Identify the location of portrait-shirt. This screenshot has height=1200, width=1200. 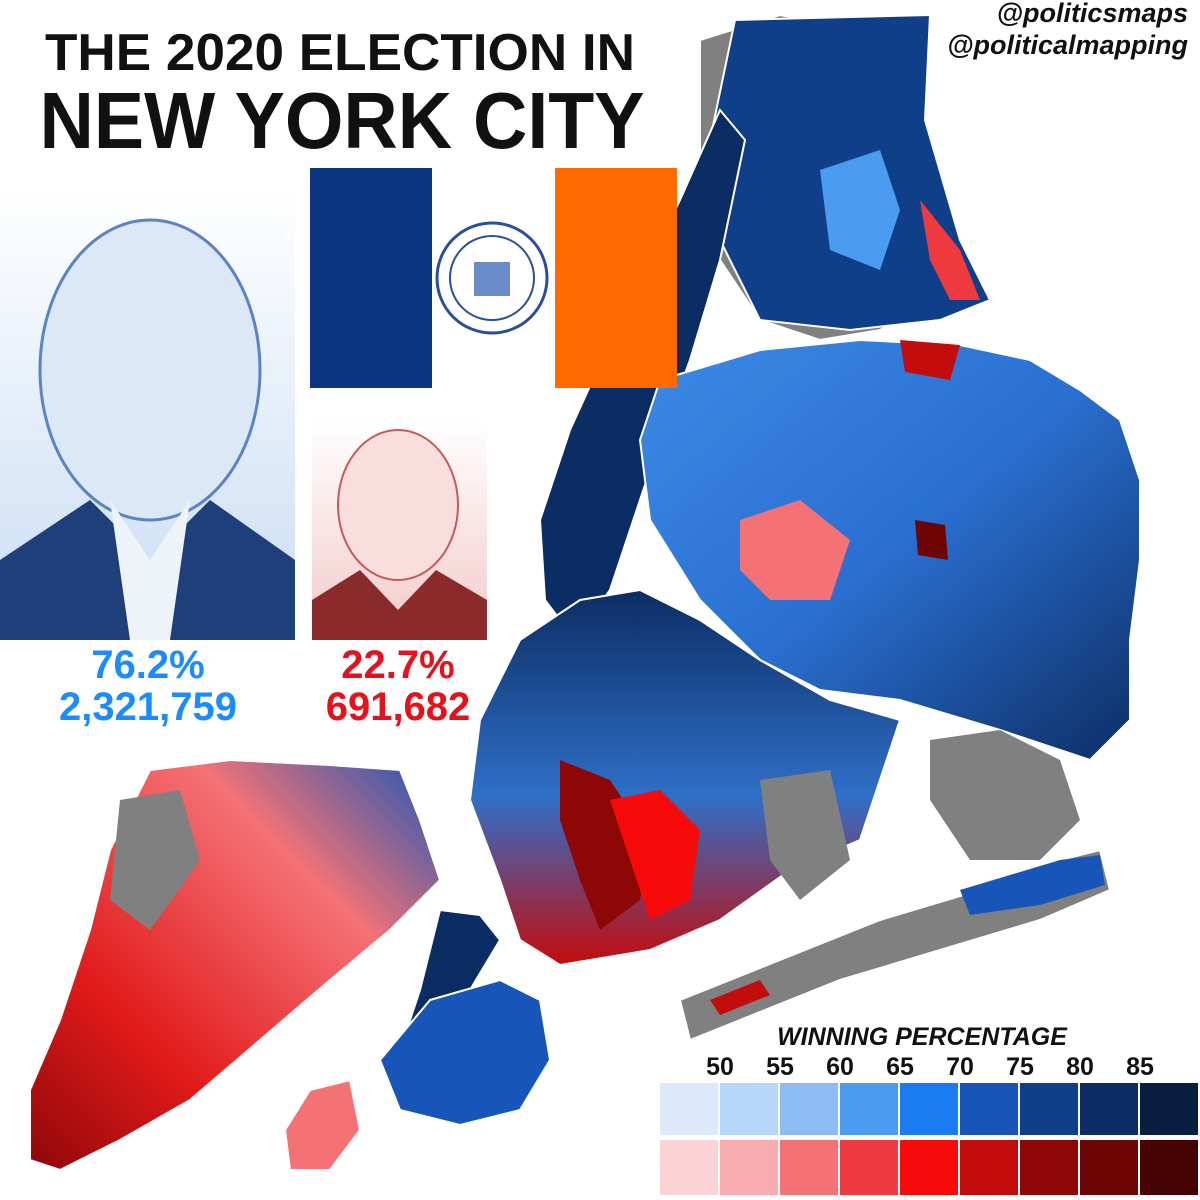
(150, 570).